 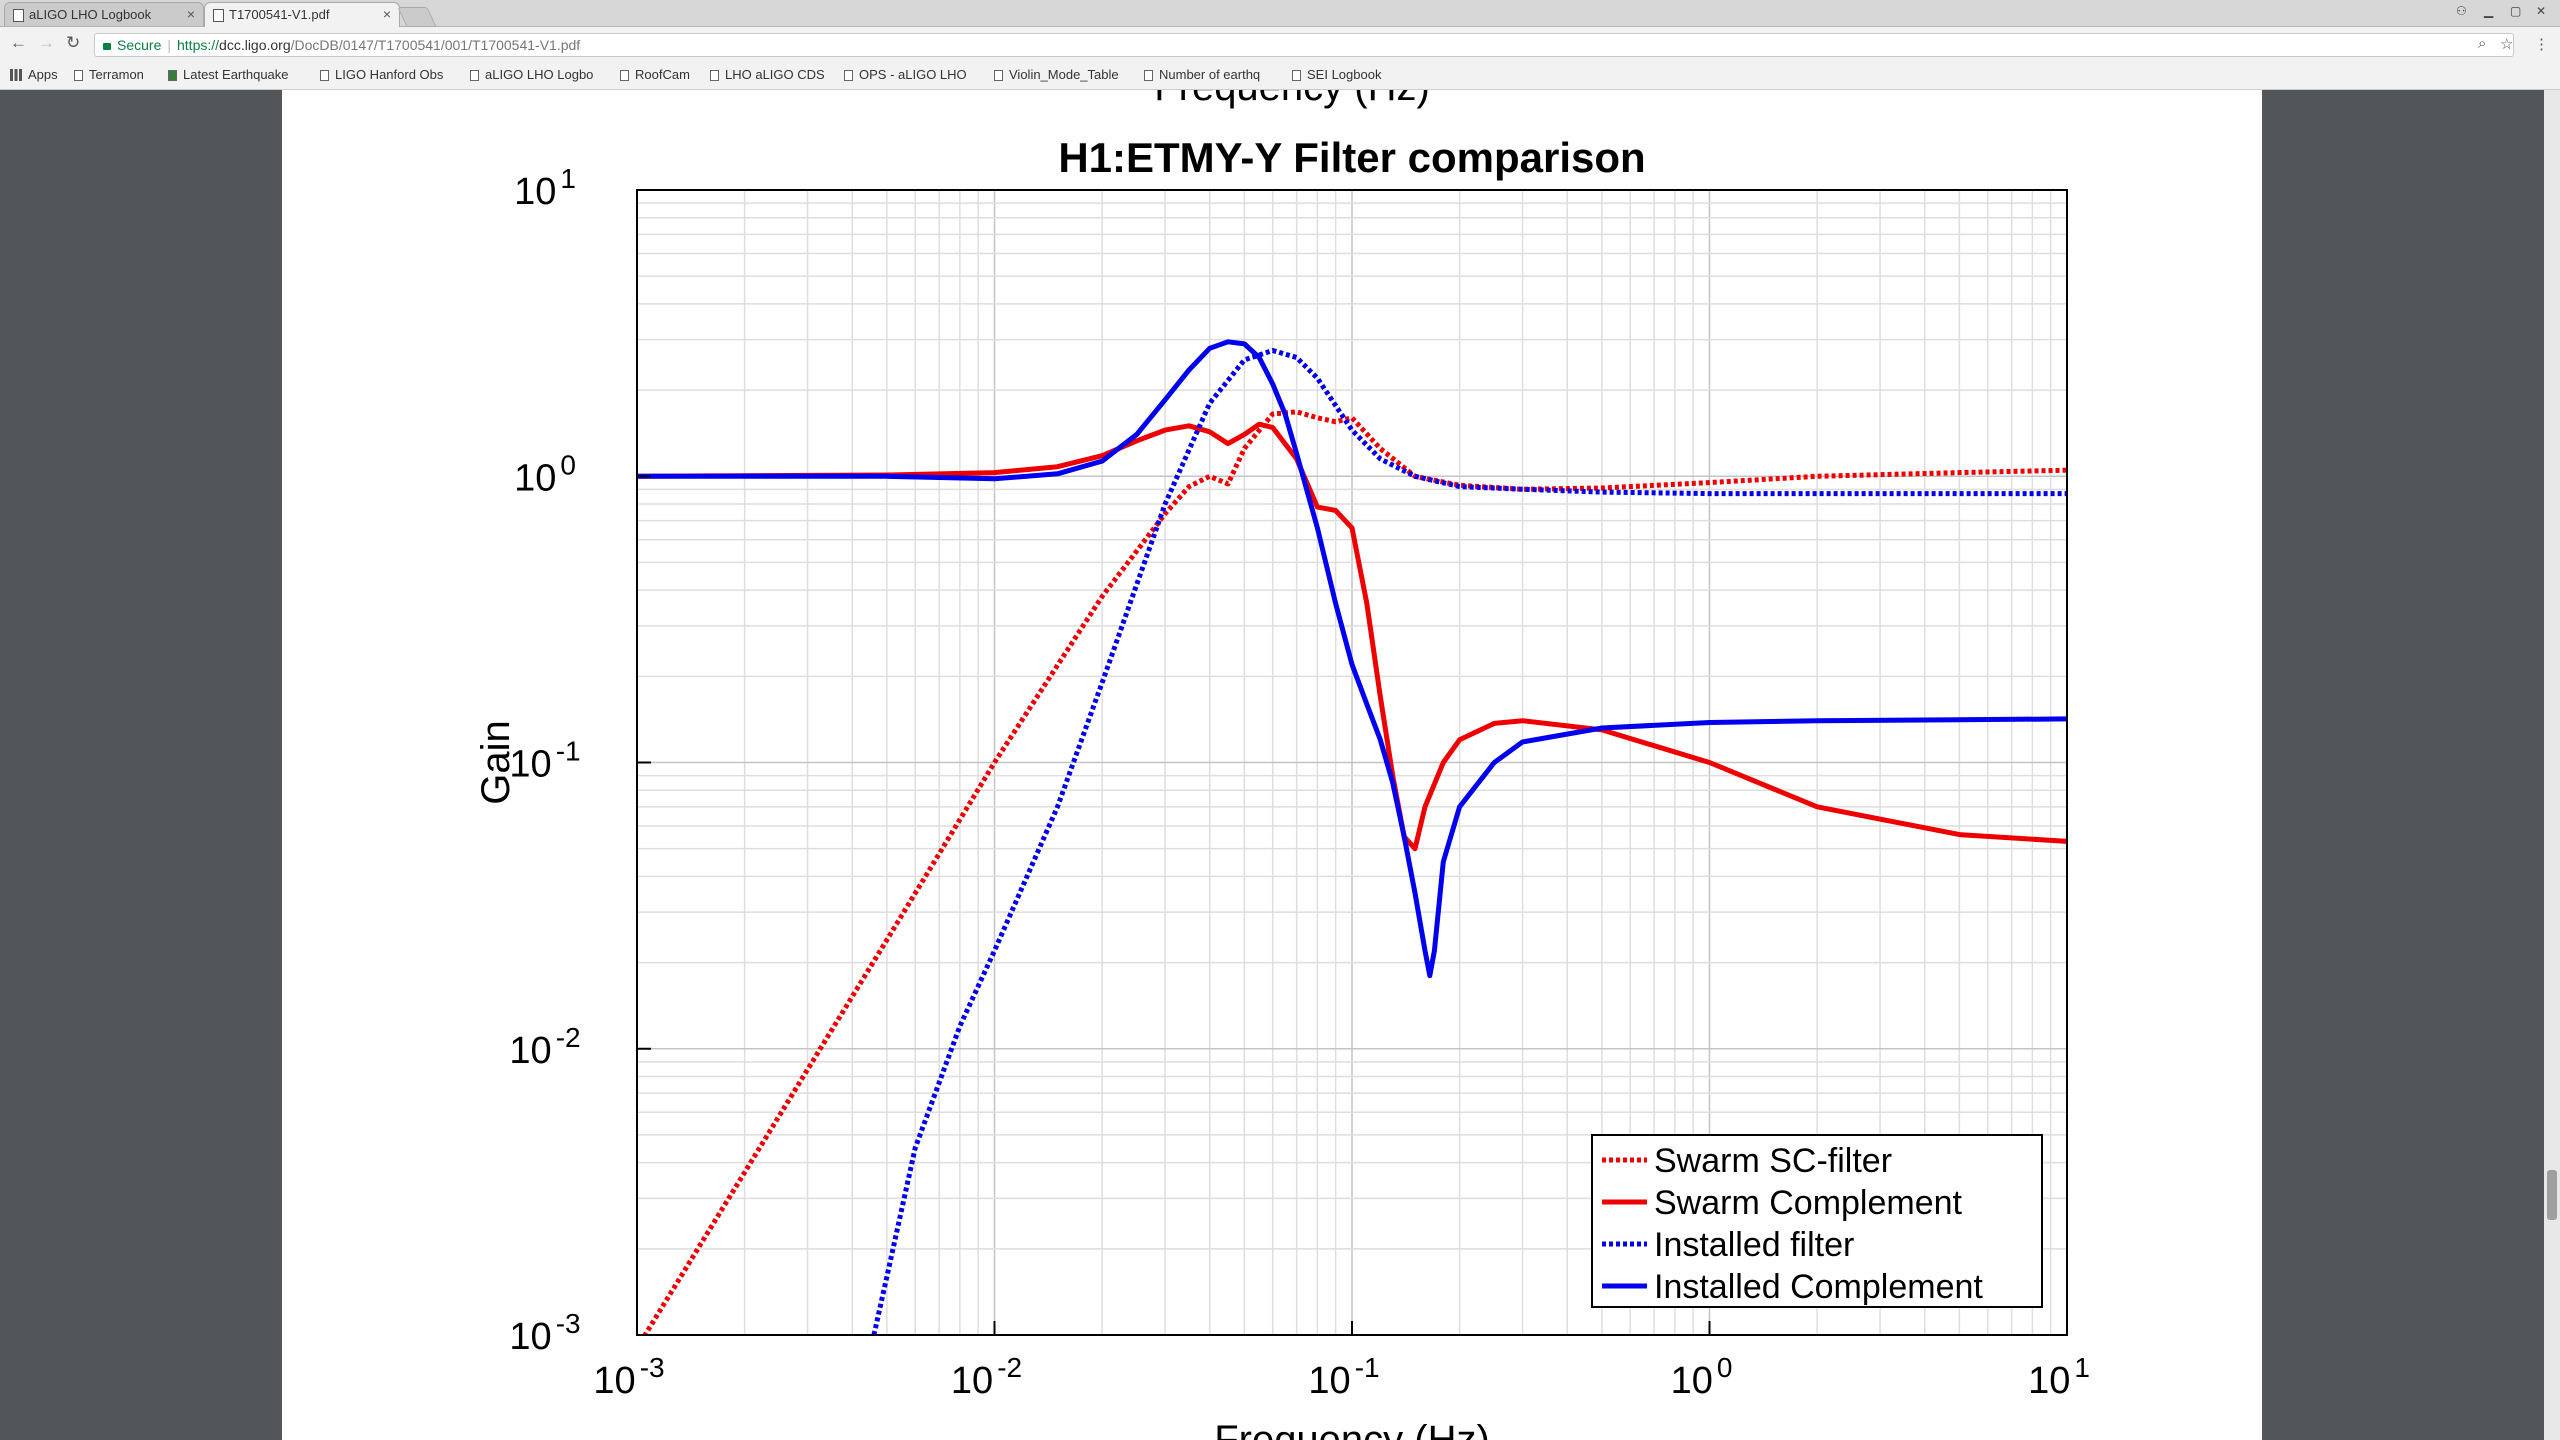 I want to click on maximize-icon: ▢, so click(x=2516, y=11).